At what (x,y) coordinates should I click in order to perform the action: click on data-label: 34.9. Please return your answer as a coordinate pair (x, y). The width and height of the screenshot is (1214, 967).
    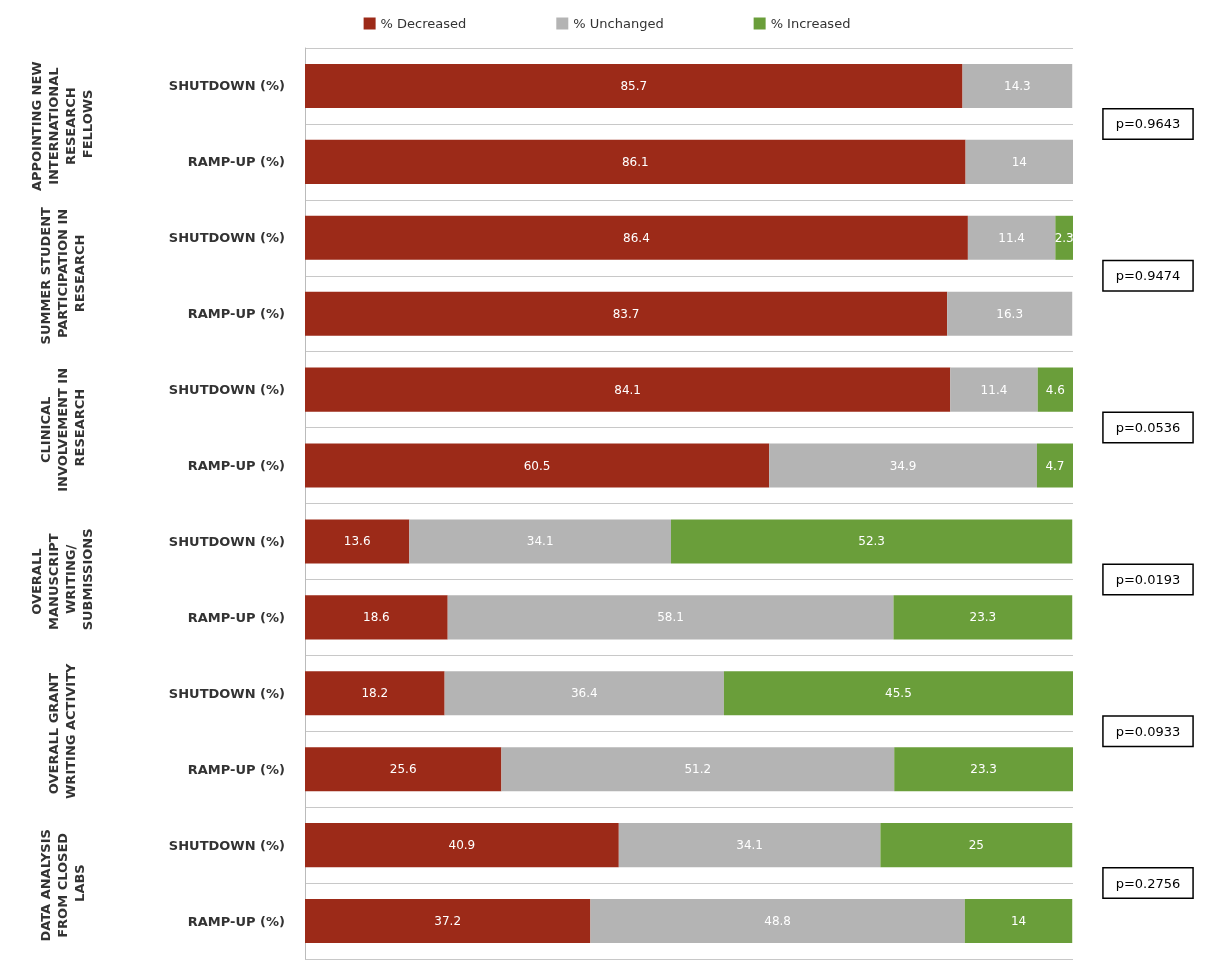
    Looking at the image, I should click on (903, 465).